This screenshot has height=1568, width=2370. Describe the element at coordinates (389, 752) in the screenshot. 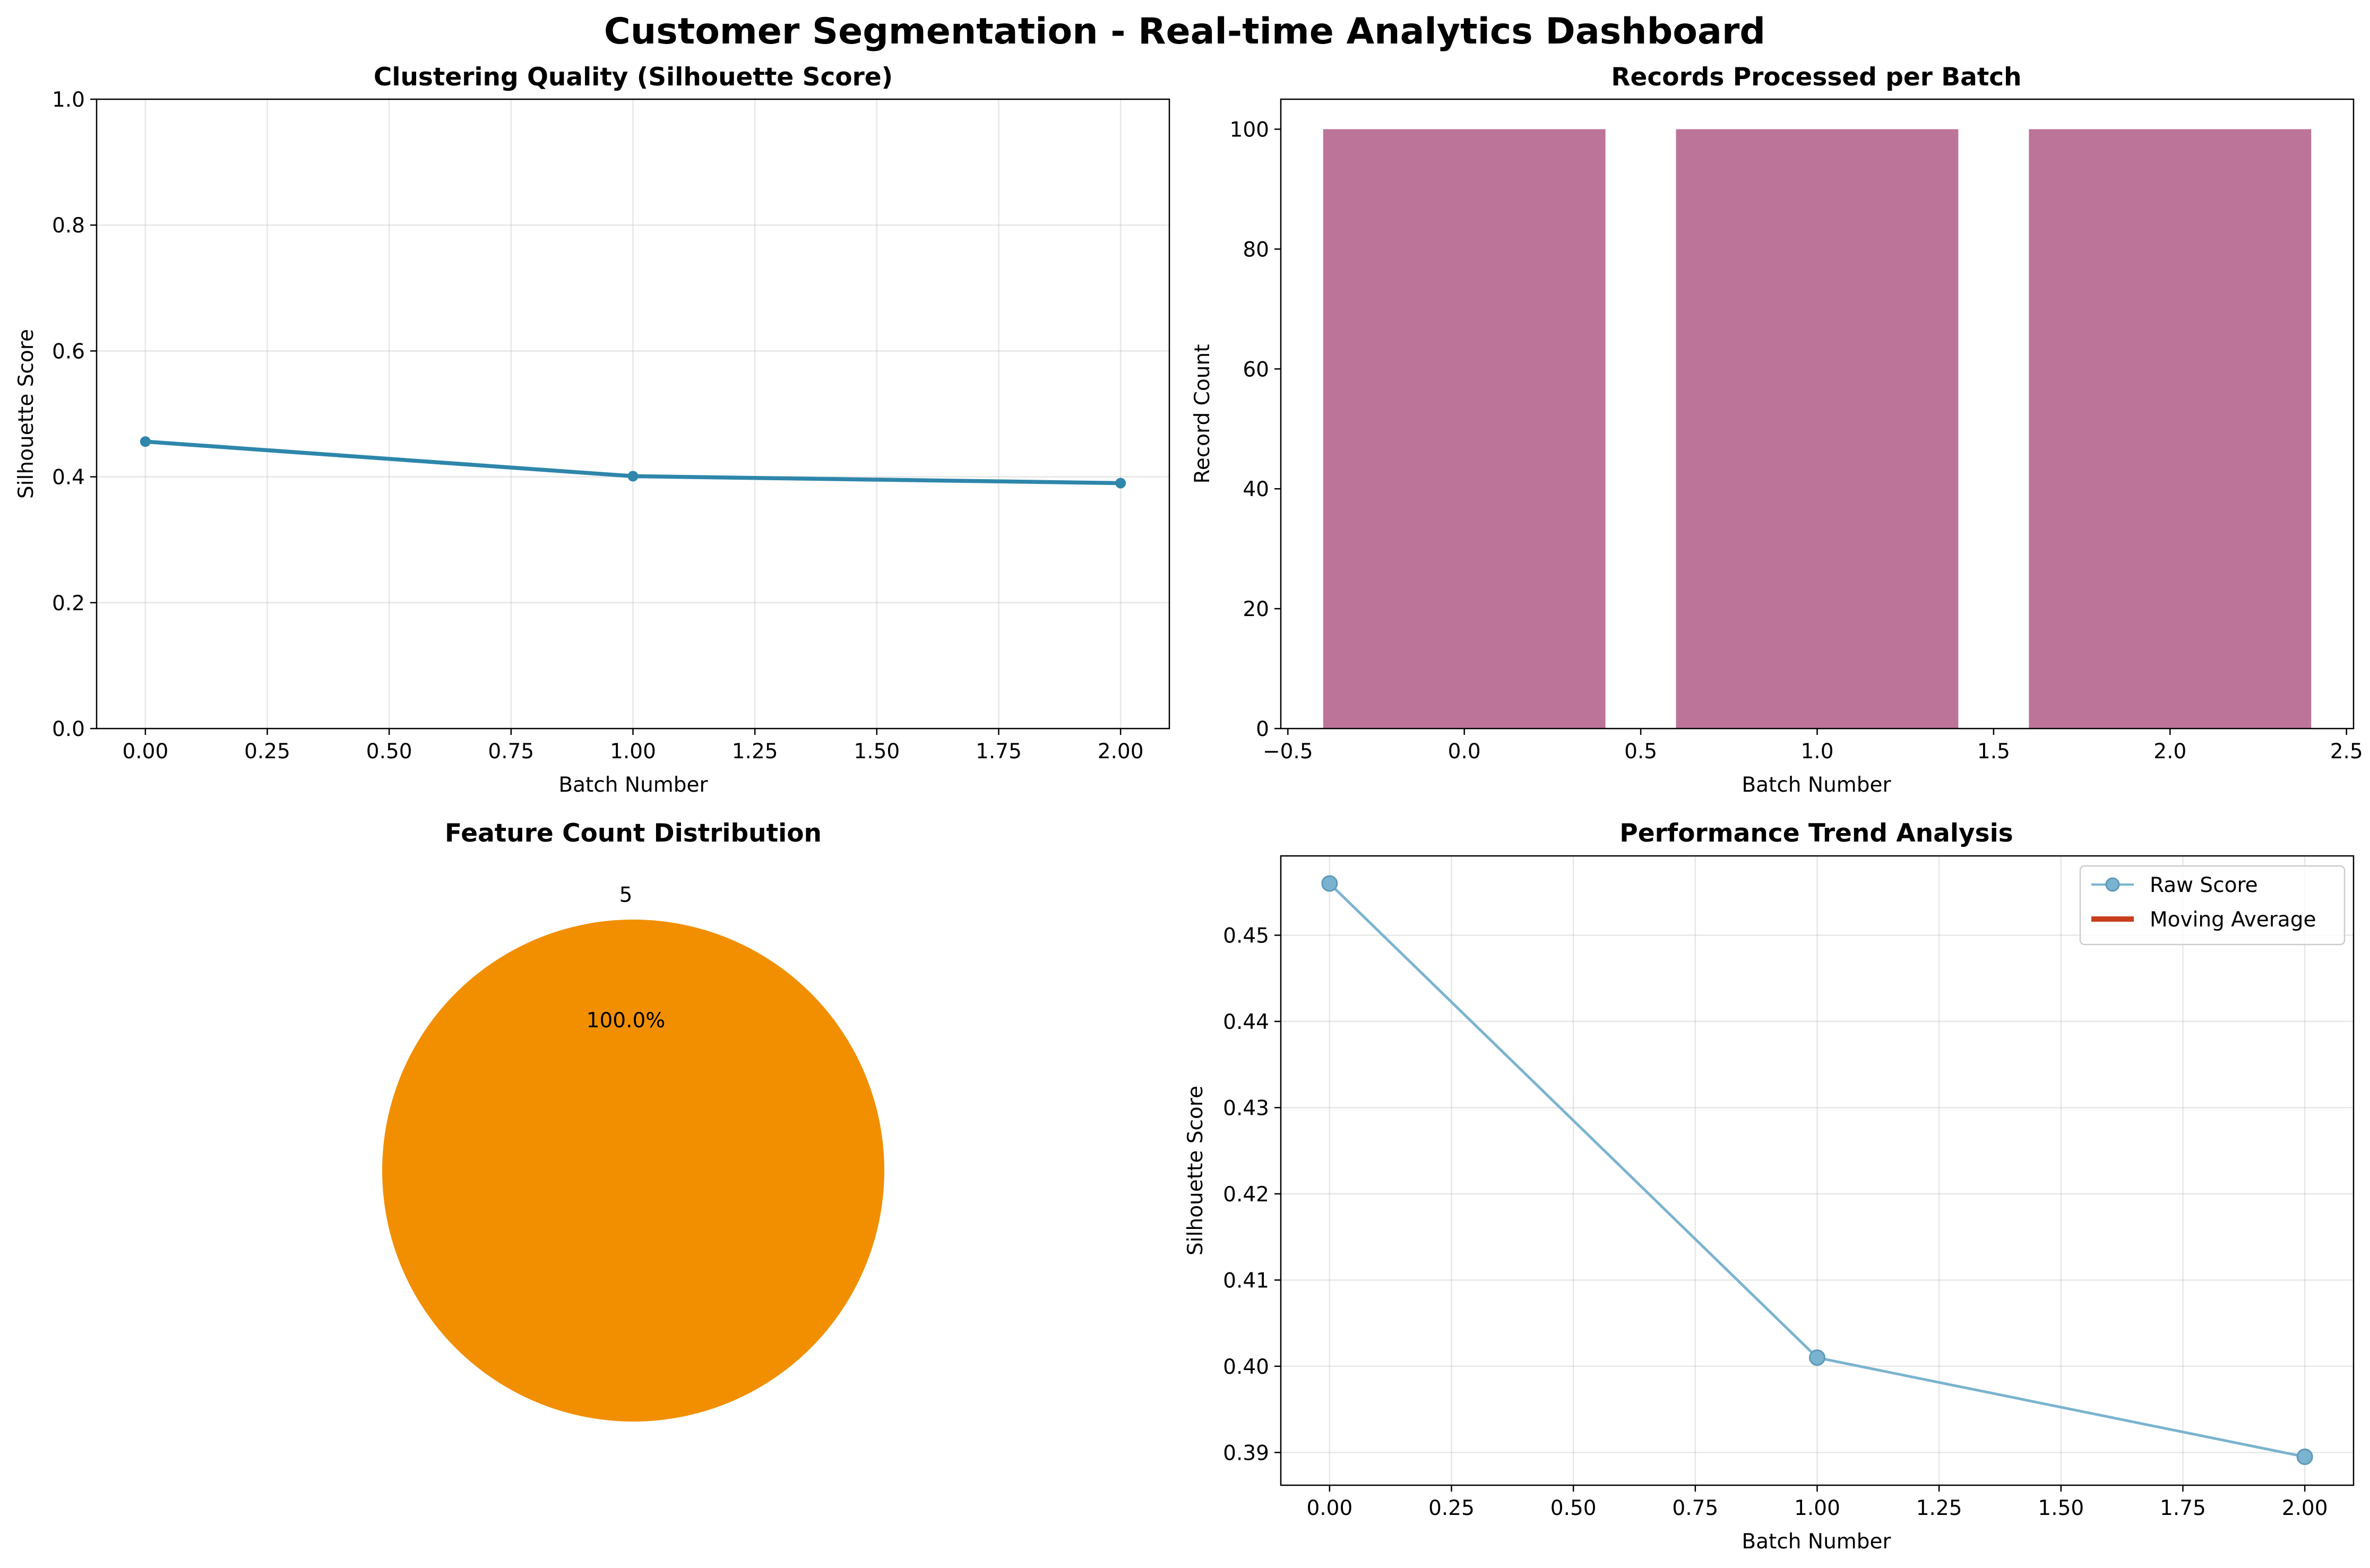

I see `silhouette-x-tick-label: 0.50` at that location.